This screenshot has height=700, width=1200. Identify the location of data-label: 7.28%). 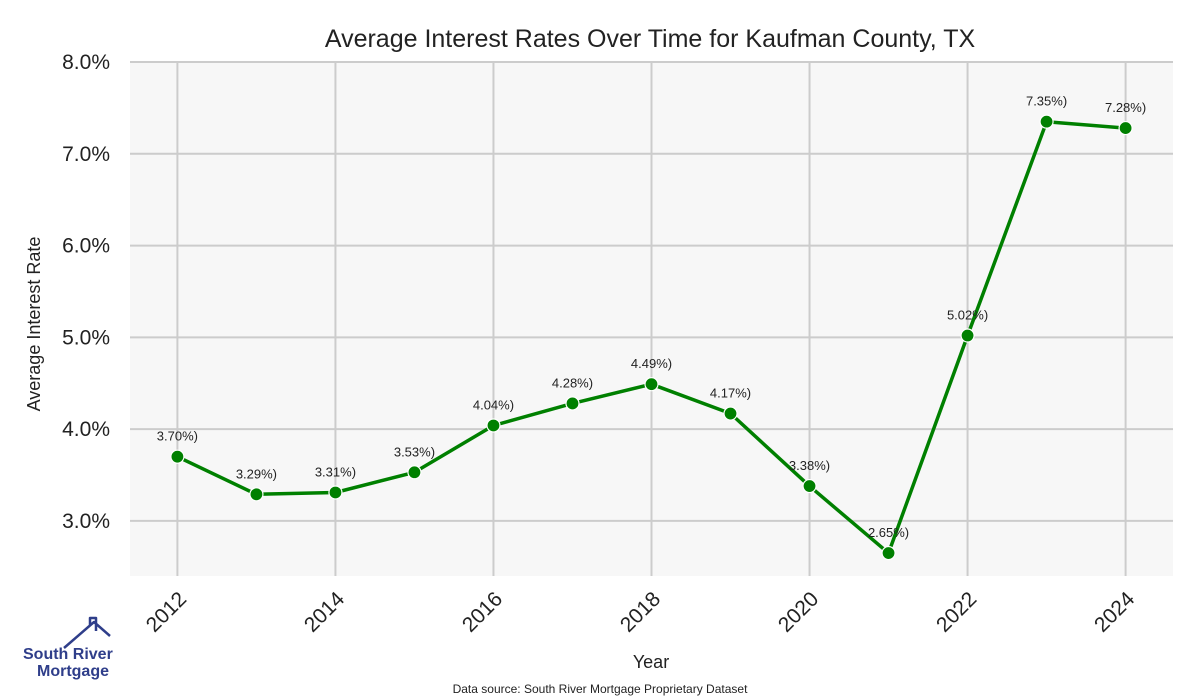
(1125, 107).